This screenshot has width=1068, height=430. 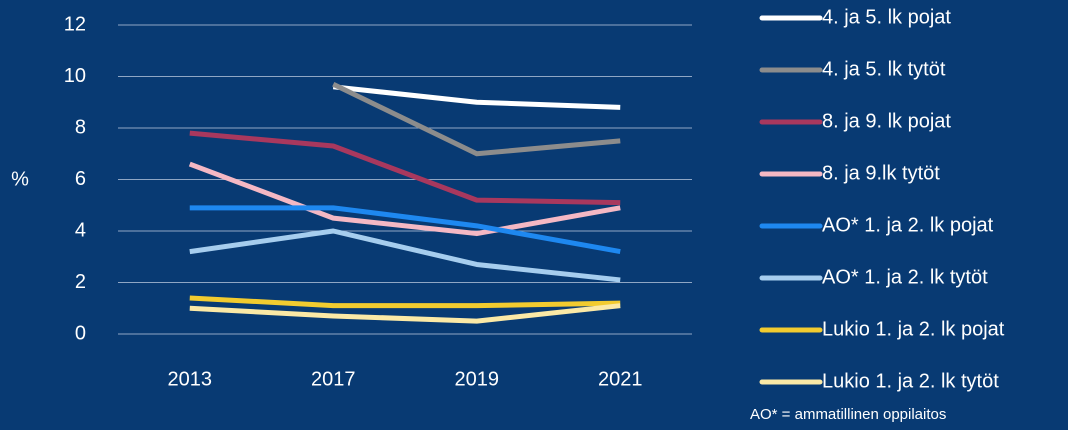 What do you see at coordinates (333, 379) in the screenshot?
I see `x-tick-label: 2017` at bounding box center [333, 379].